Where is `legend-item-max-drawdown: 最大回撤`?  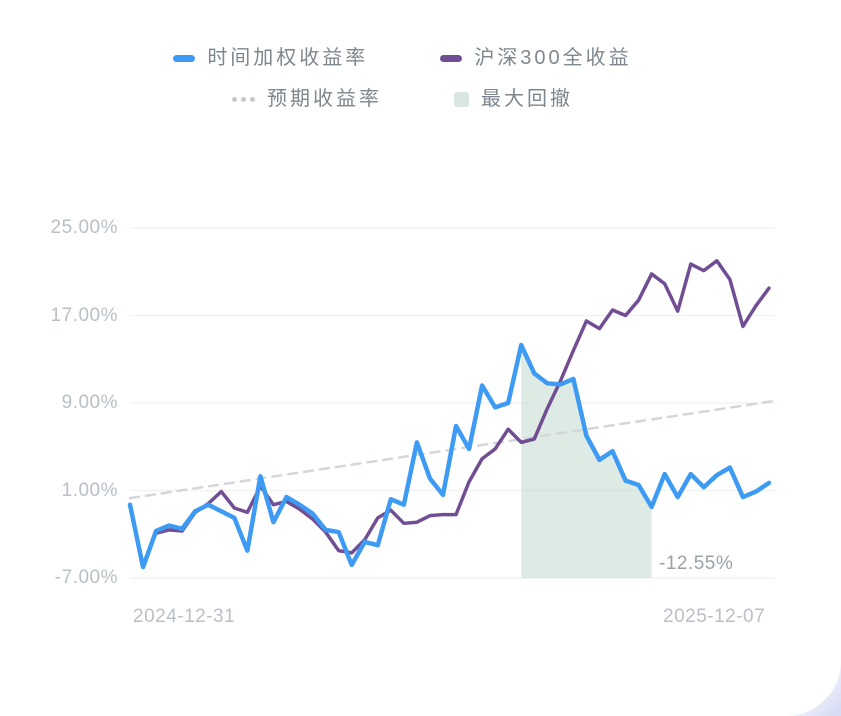 legend-item-max-drawdown: 最大回撤 is located at coordinates (513, 99).